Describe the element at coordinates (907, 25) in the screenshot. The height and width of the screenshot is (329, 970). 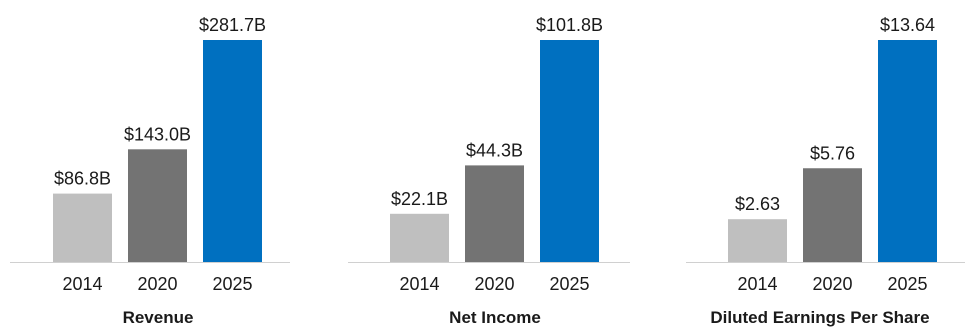
I see `value-label-diluted-eps-2025: $13.64` at that location.